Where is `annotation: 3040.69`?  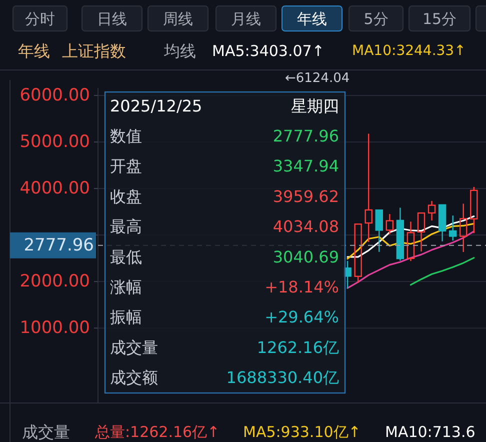
annotation: 3040.69 is located at coordinates (305, 256).